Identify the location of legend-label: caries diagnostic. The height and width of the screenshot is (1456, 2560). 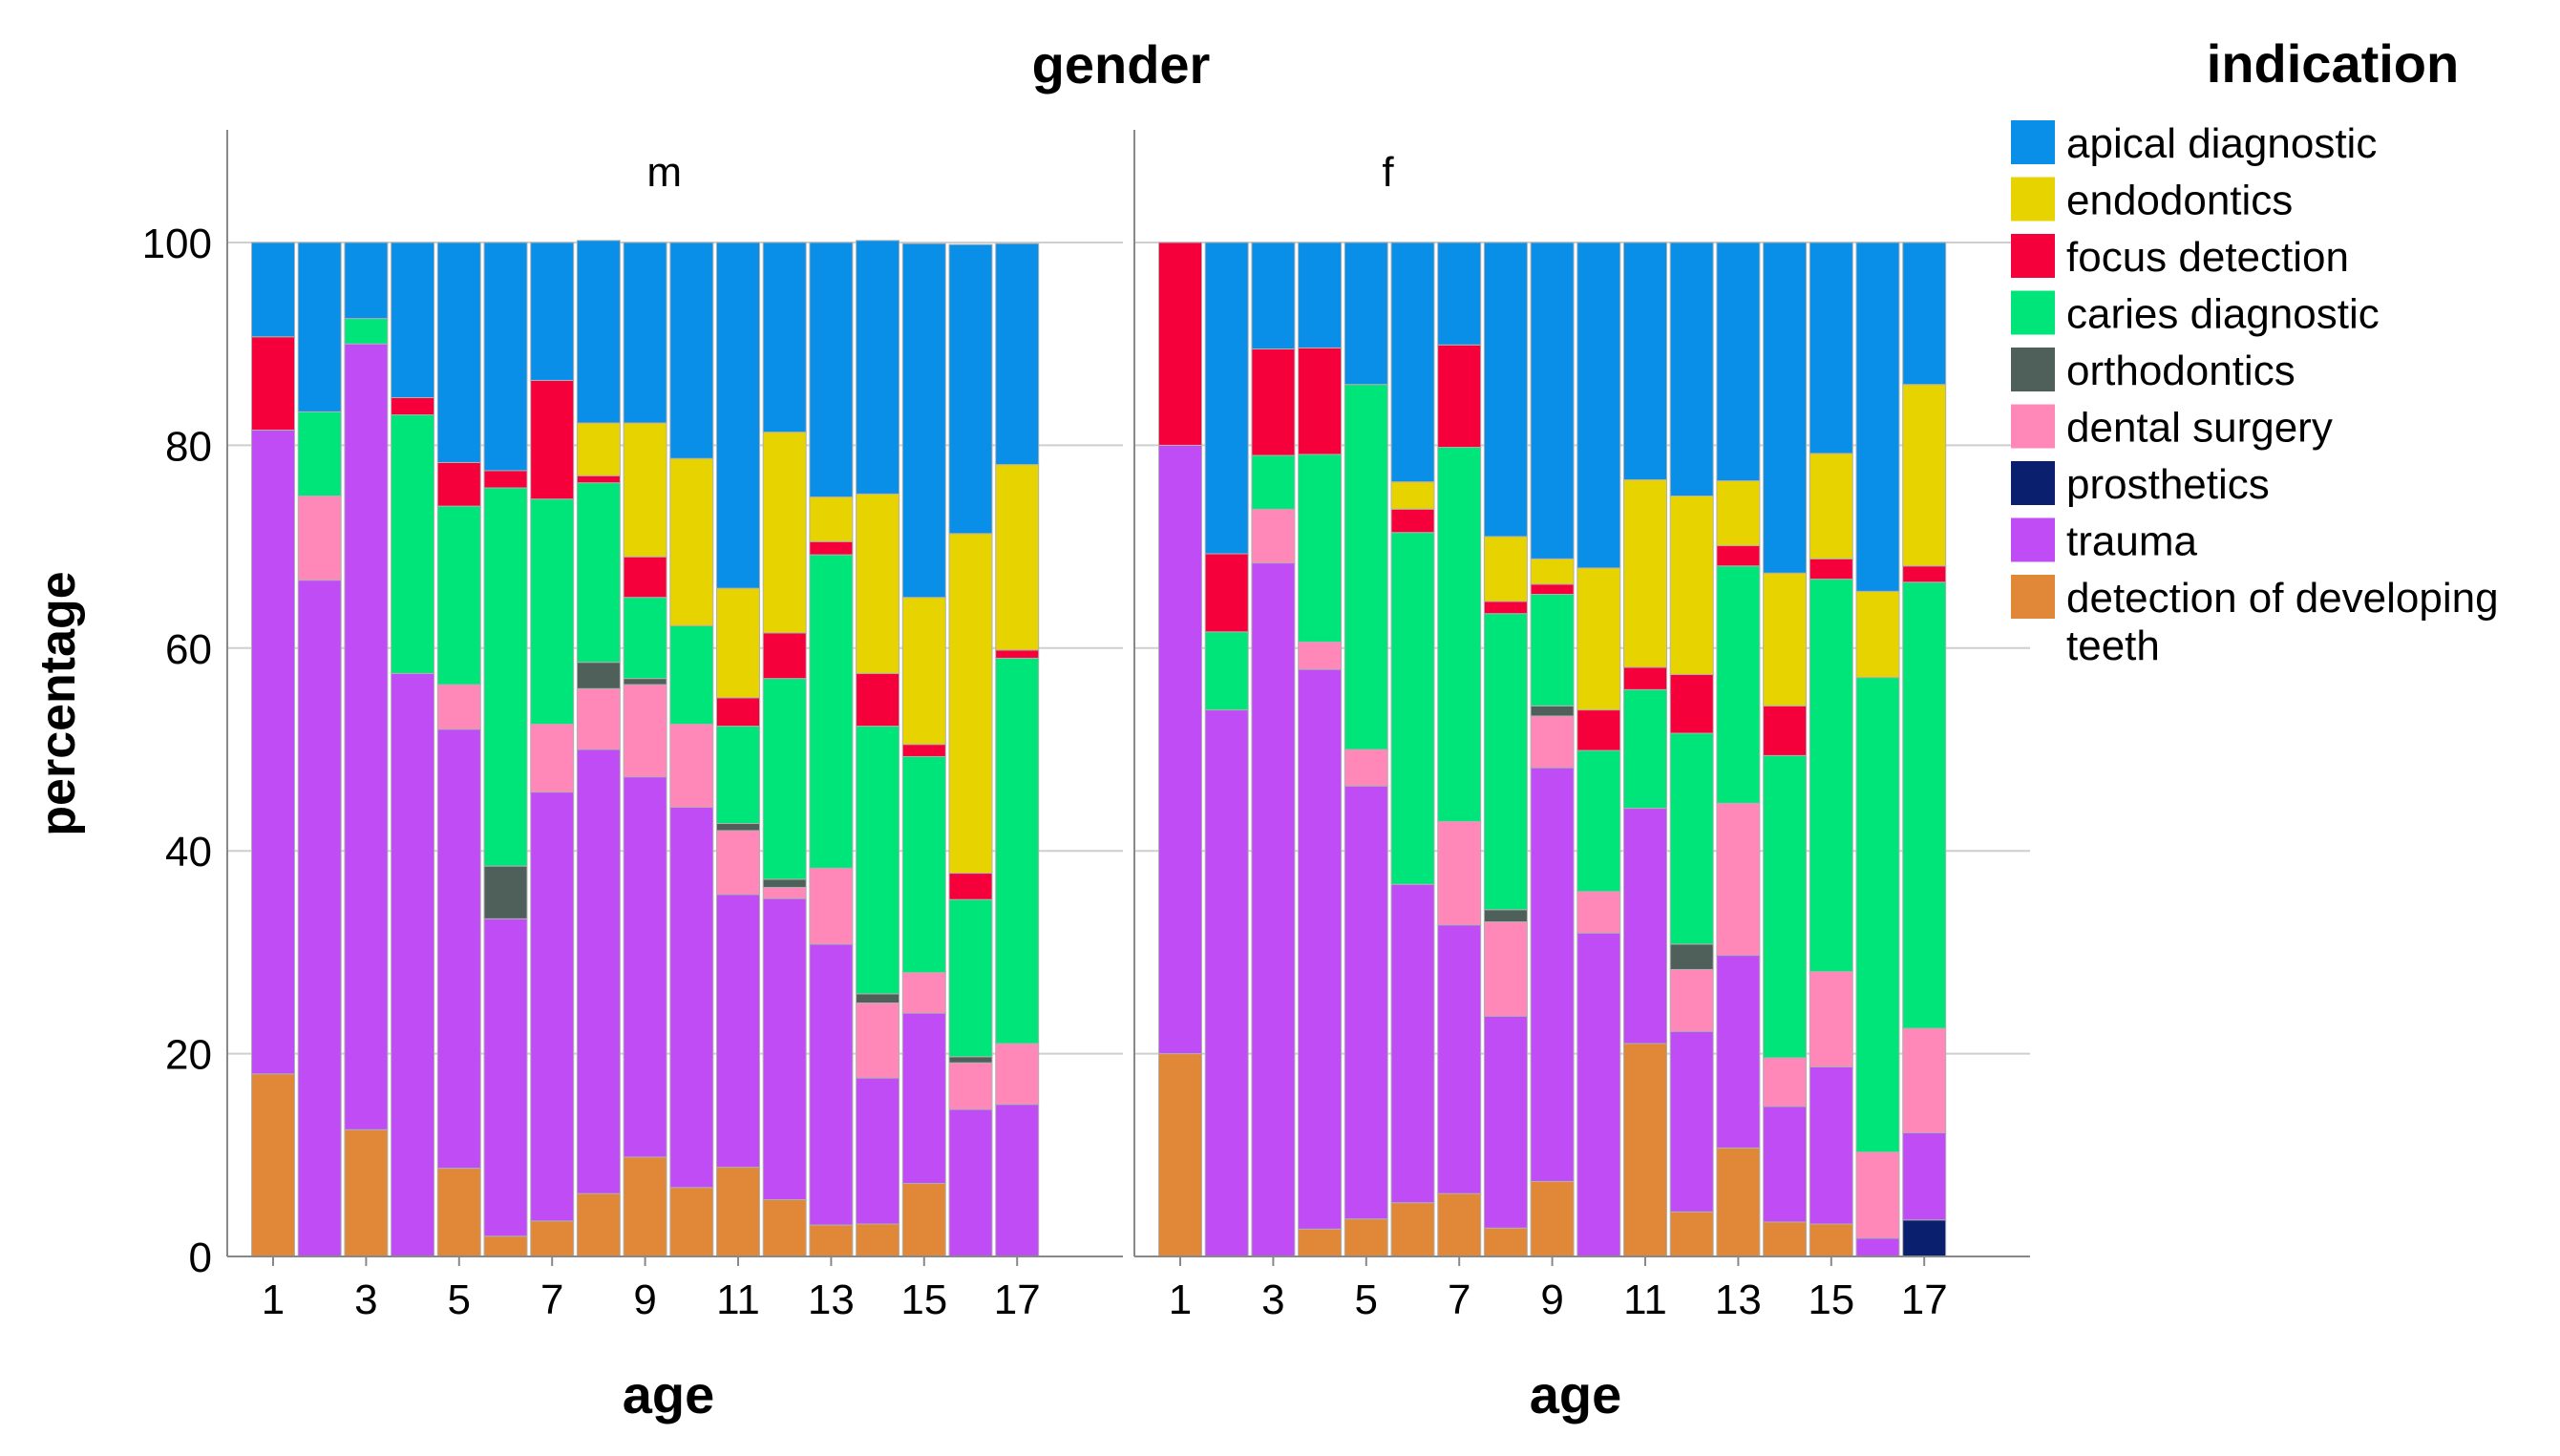
(2223, 314).